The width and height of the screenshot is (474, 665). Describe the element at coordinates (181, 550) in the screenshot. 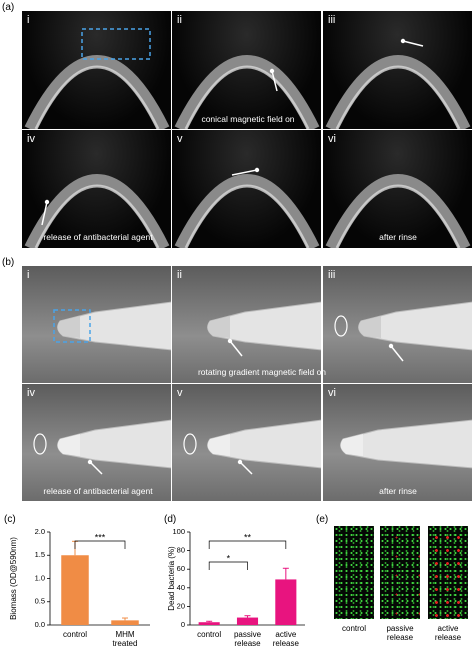

I see `y-tick-label: 80` at that location.